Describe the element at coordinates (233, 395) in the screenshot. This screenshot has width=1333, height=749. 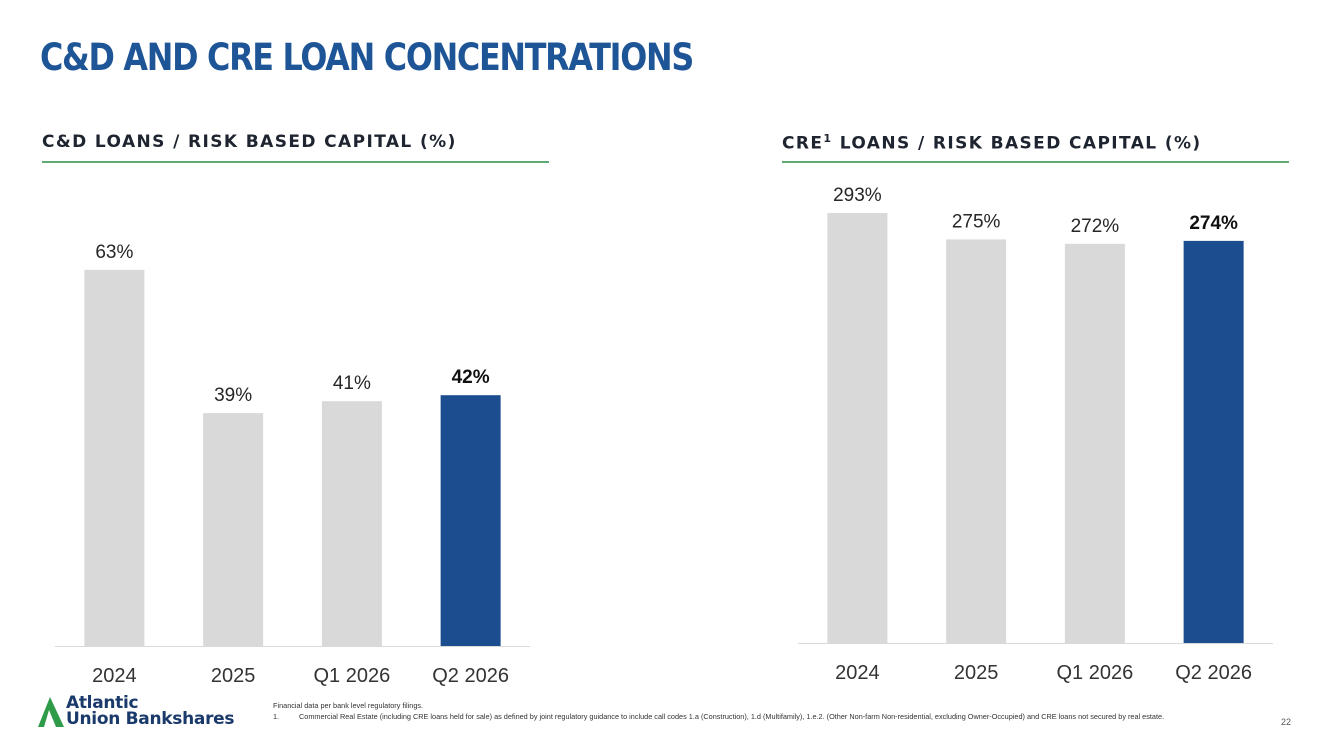
I see `cd-data-label-2025: 39%` at that location.